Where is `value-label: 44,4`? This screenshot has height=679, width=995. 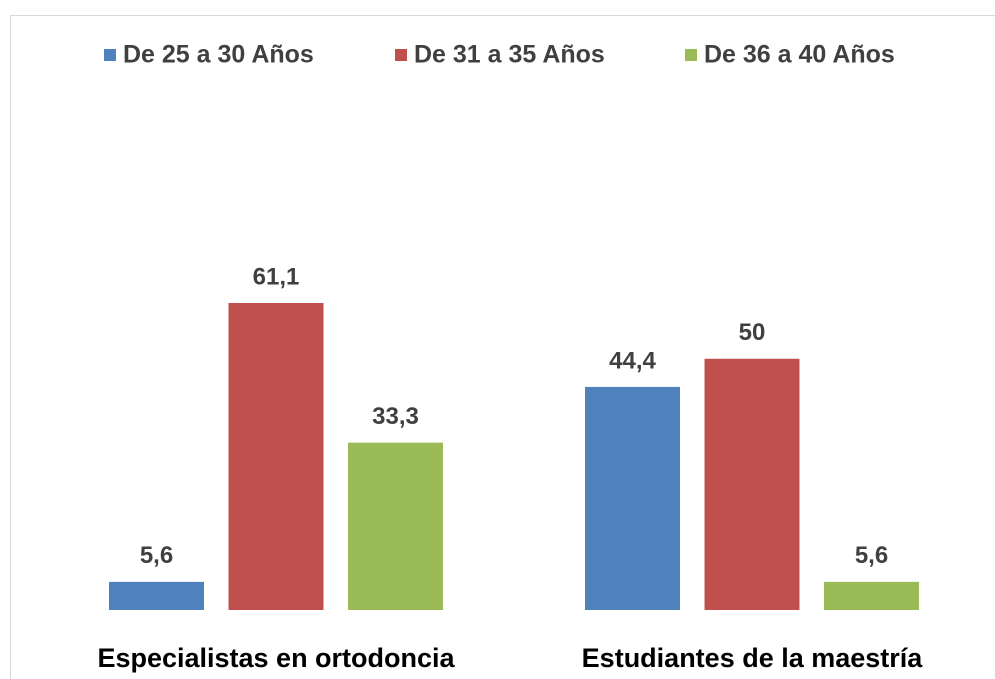 value-label: 44,4 is located at coordinates (632, 360).